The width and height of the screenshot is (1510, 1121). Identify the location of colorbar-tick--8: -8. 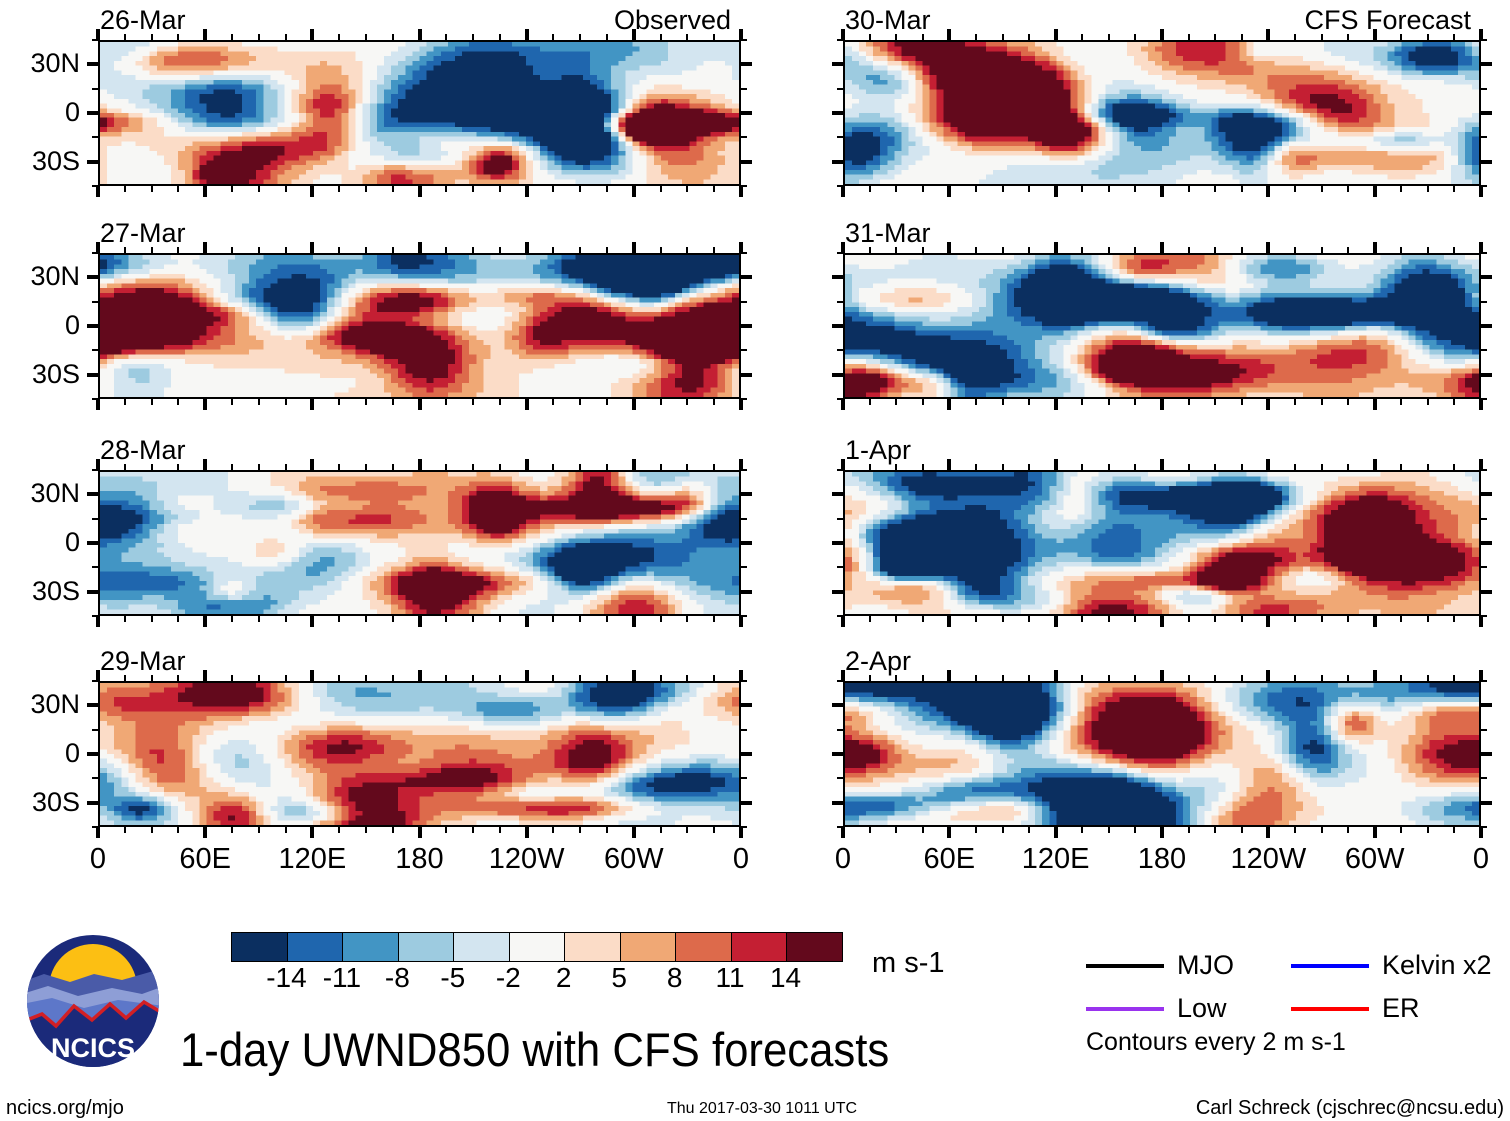
(397, 978).